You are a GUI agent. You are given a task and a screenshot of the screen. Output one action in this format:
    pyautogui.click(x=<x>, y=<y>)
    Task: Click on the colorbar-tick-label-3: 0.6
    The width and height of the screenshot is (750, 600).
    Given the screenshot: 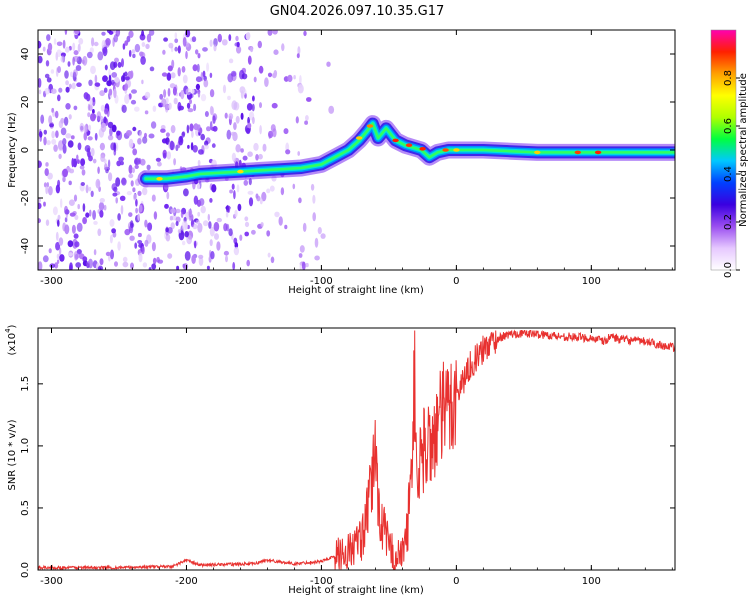 What is the action you would take?
    pyautogui.click(x=728, y=126)
    